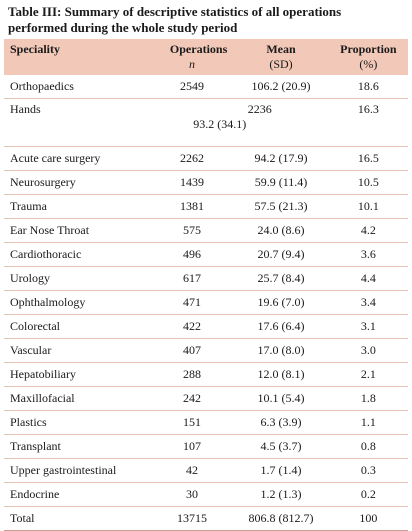 The image size is (412, 531). Describe the element at coordinates (281, 182) in the screenshot. I see `cell-mean: 59.9 (11.4)` at that location.